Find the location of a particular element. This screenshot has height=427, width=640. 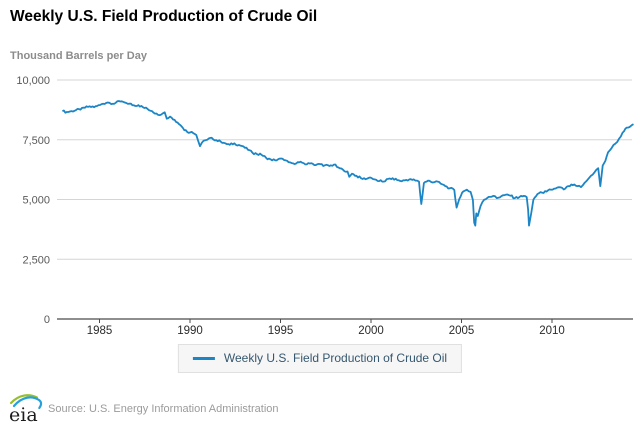

x-tick-label: 1995 is located at coordinates (281, 331).